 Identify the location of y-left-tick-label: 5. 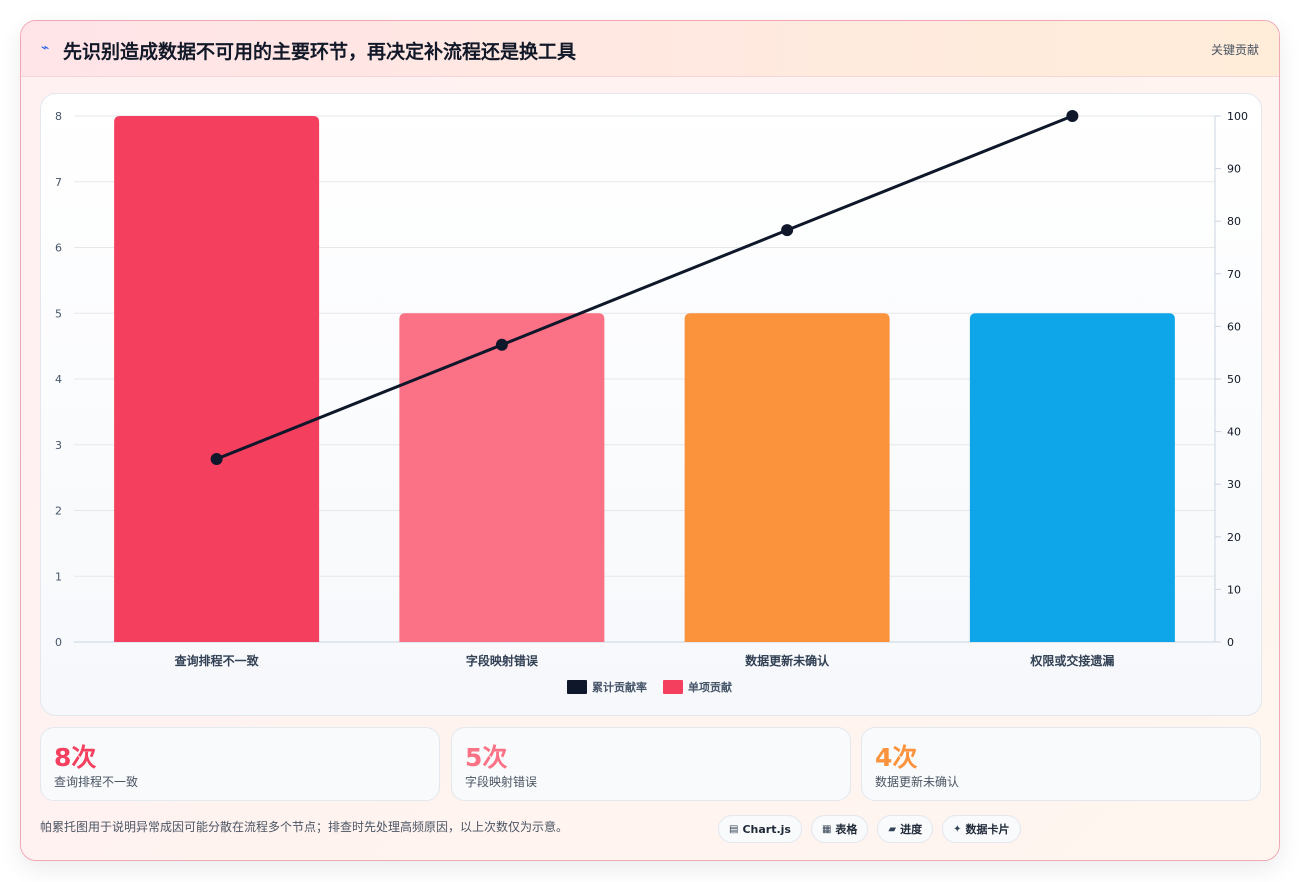
(58, 313).